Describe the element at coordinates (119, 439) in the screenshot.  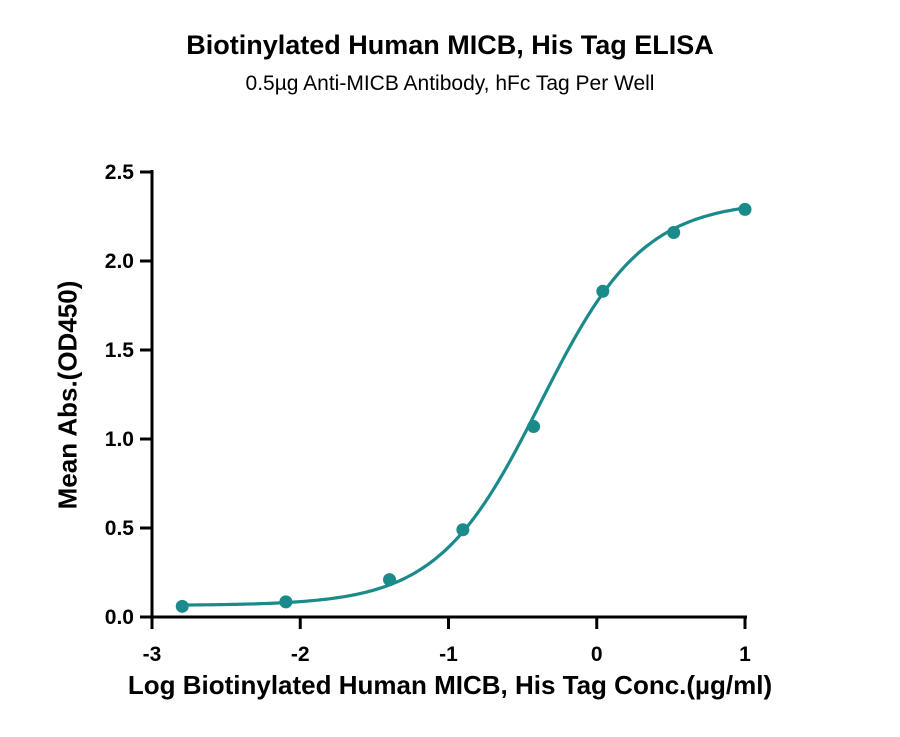
I see `y-tick-label: 1.0` at that location.